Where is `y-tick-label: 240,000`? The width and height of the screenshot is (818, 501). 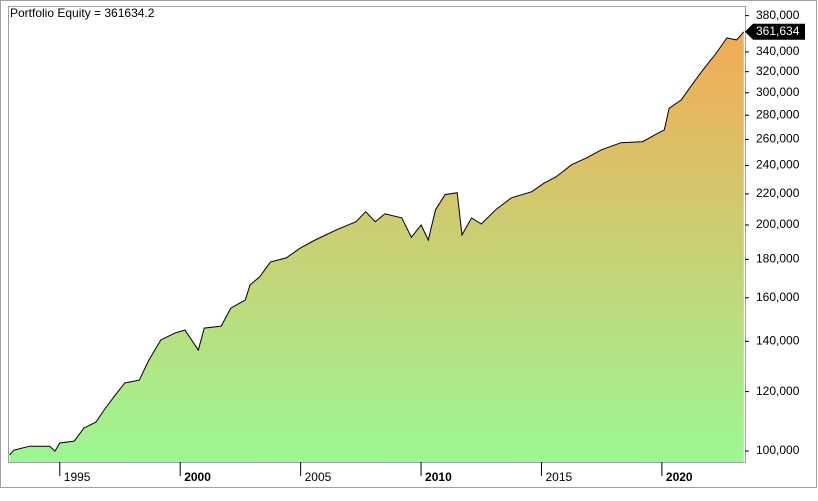
y-tick-label: 240,000 is located at coordinates (778, 165).